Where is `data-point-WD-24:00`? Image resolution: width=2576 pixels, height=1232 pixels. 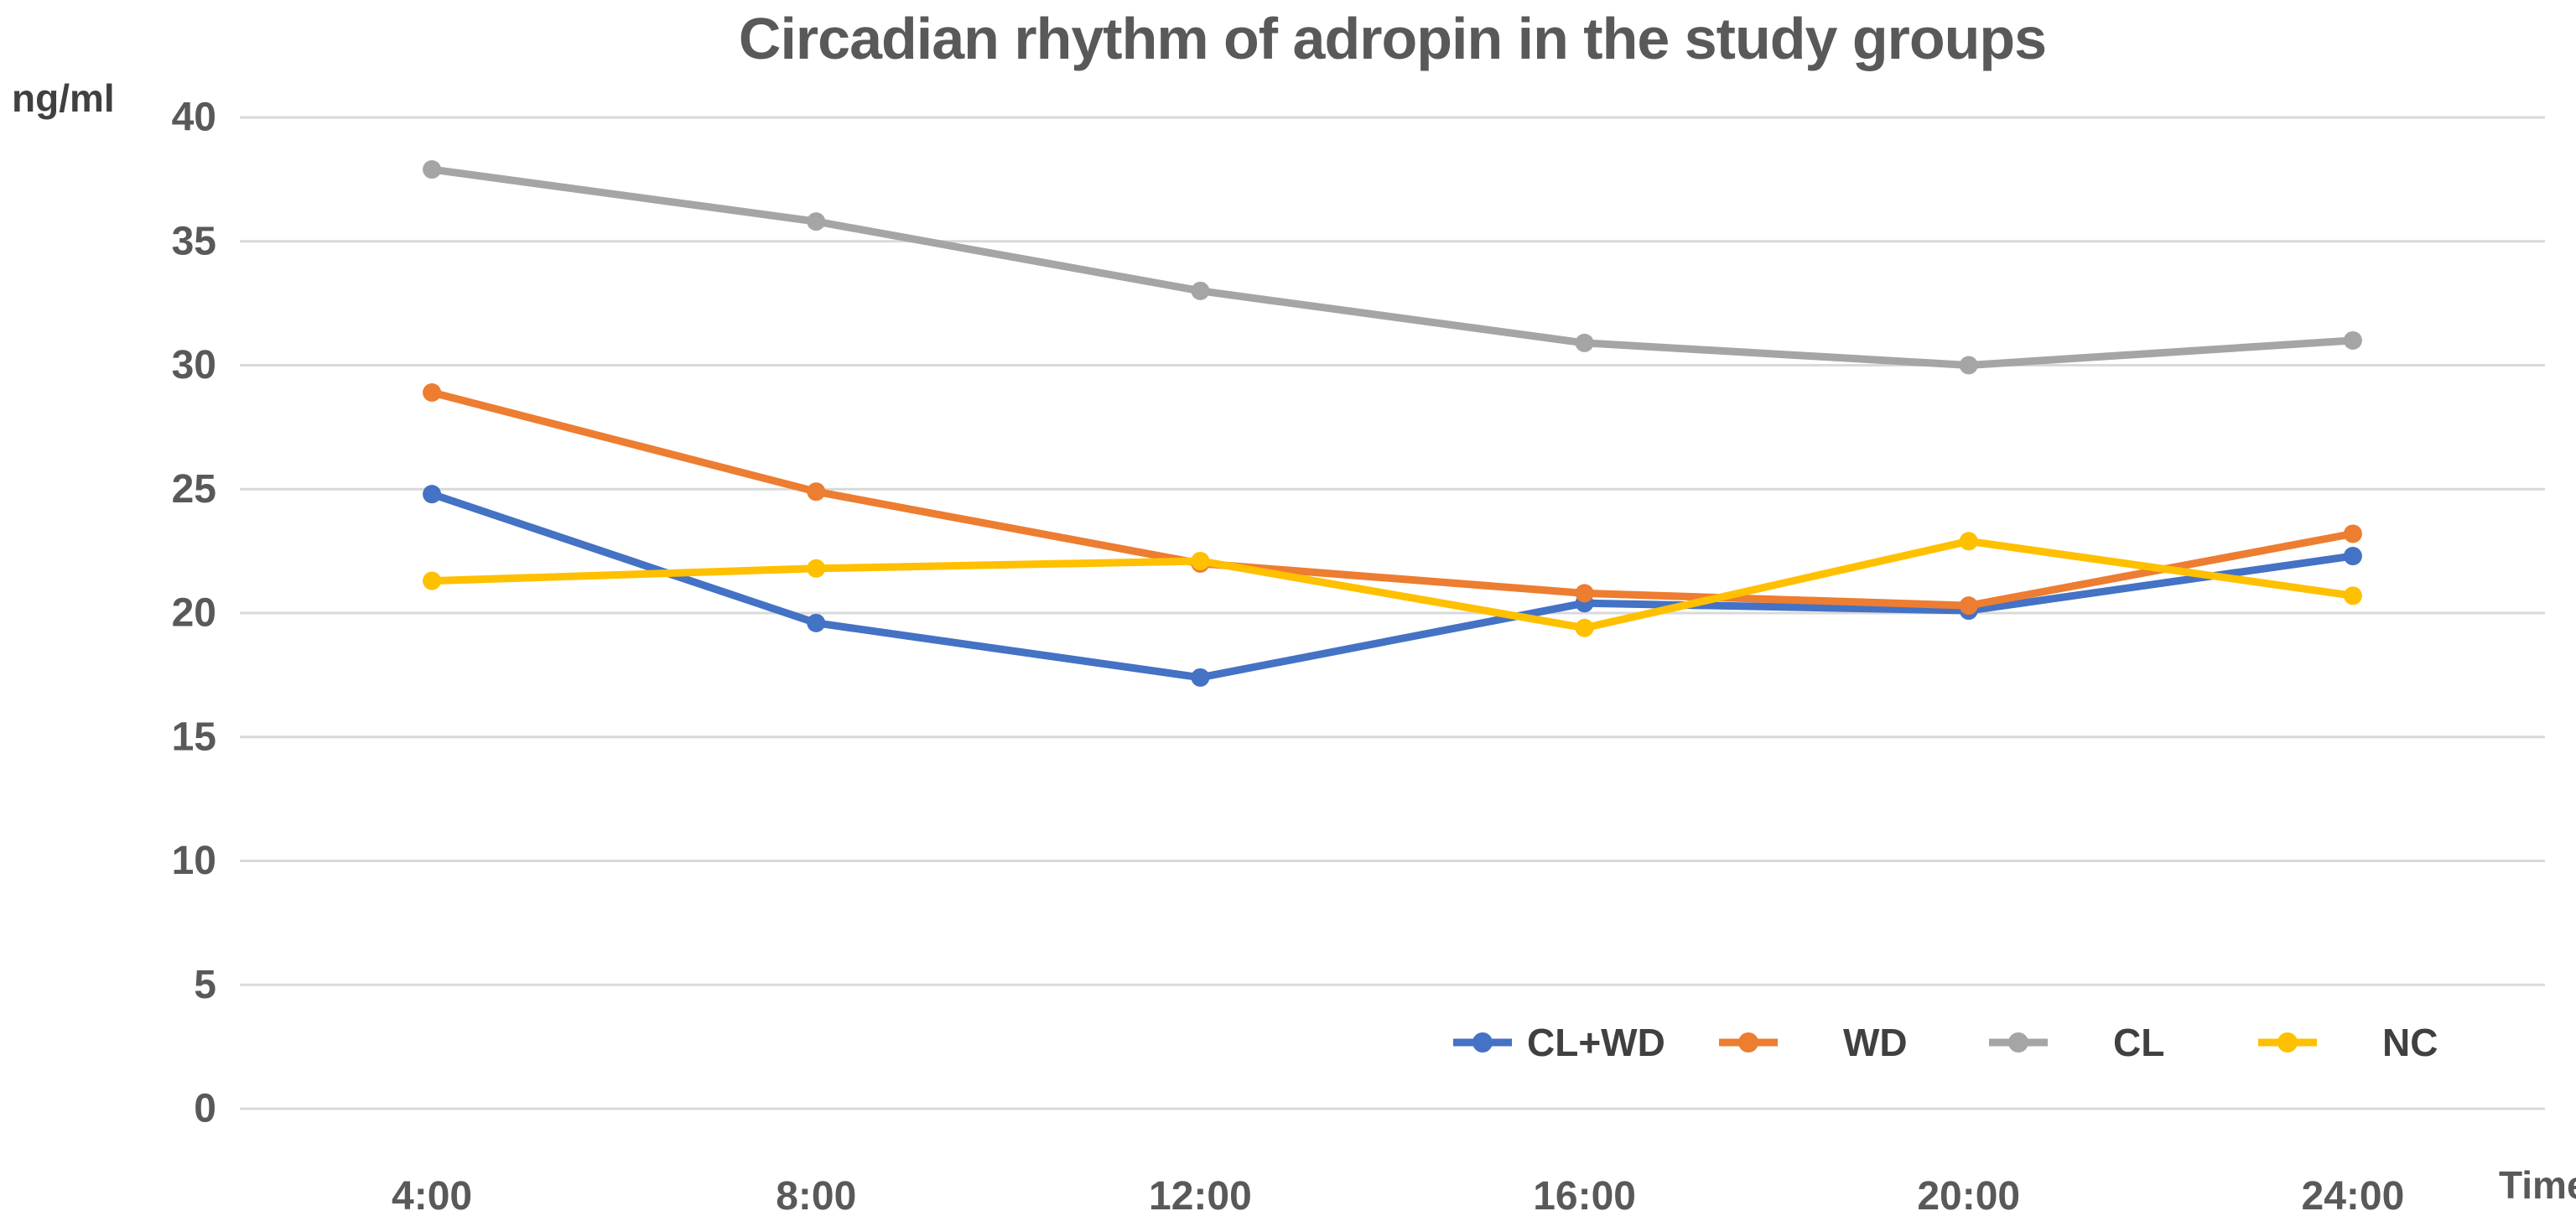 data-point-WD-24:00 is located at coordinates (2352, 533).